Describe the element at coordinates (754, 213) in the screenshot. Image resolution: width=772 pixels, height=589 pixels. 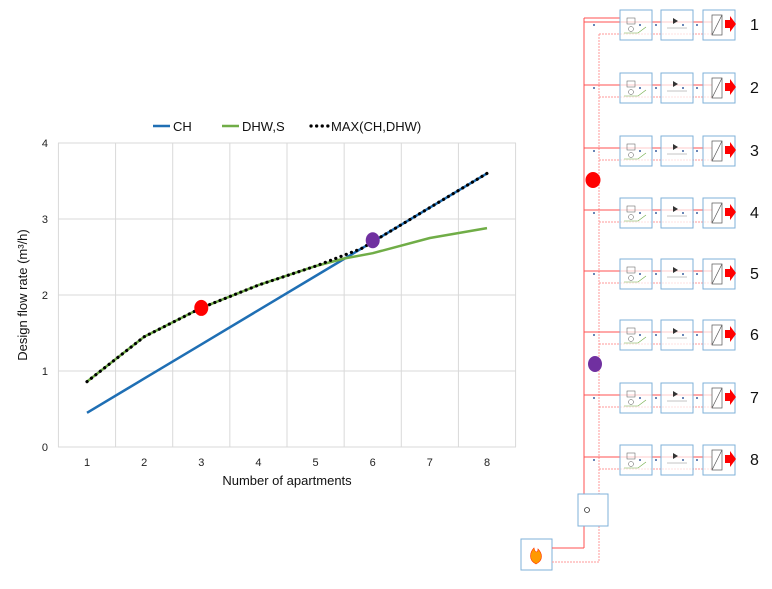
I see `apartment-number: 4` at that location.